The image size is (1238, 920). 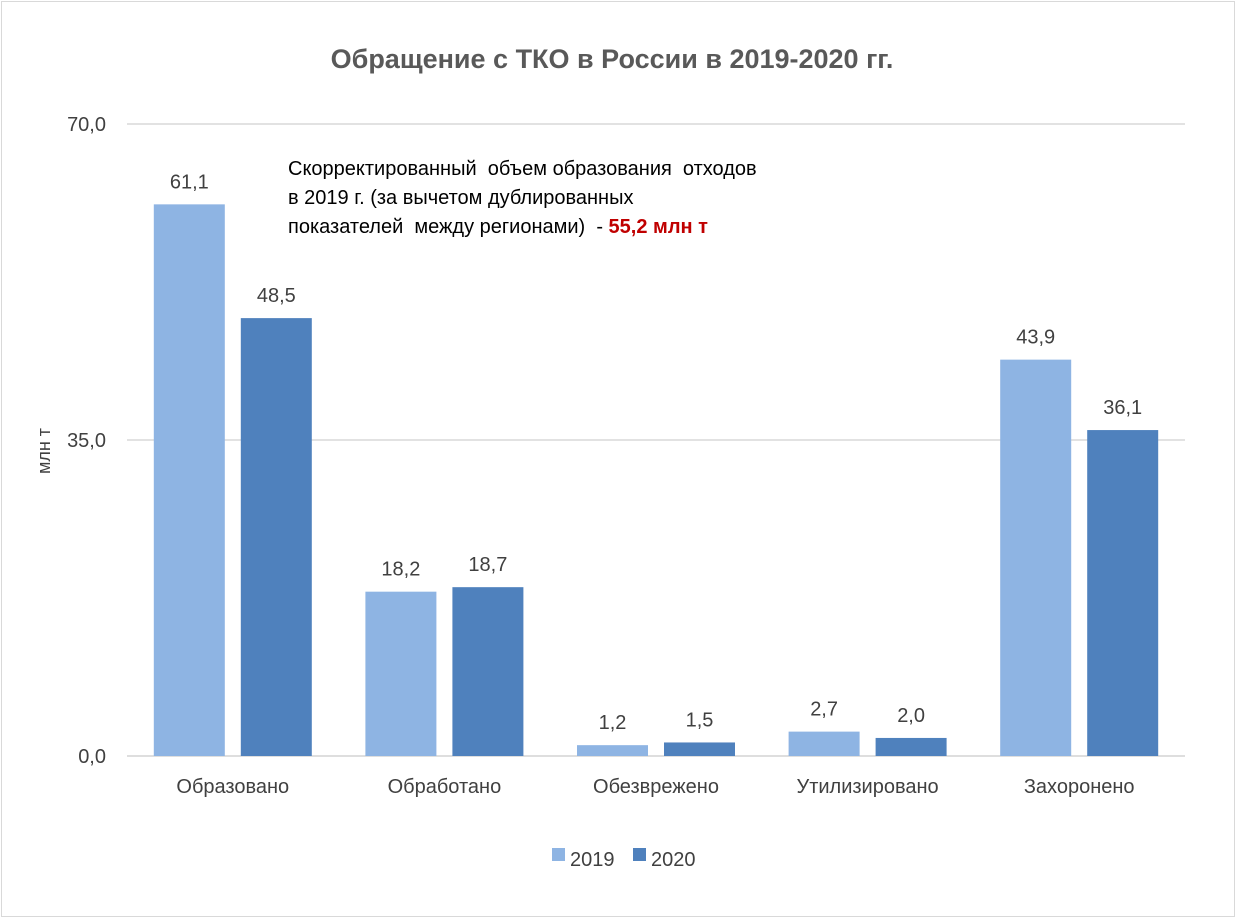 I want to click on legend-label-2020: 2020, so click(x=673, y=860).